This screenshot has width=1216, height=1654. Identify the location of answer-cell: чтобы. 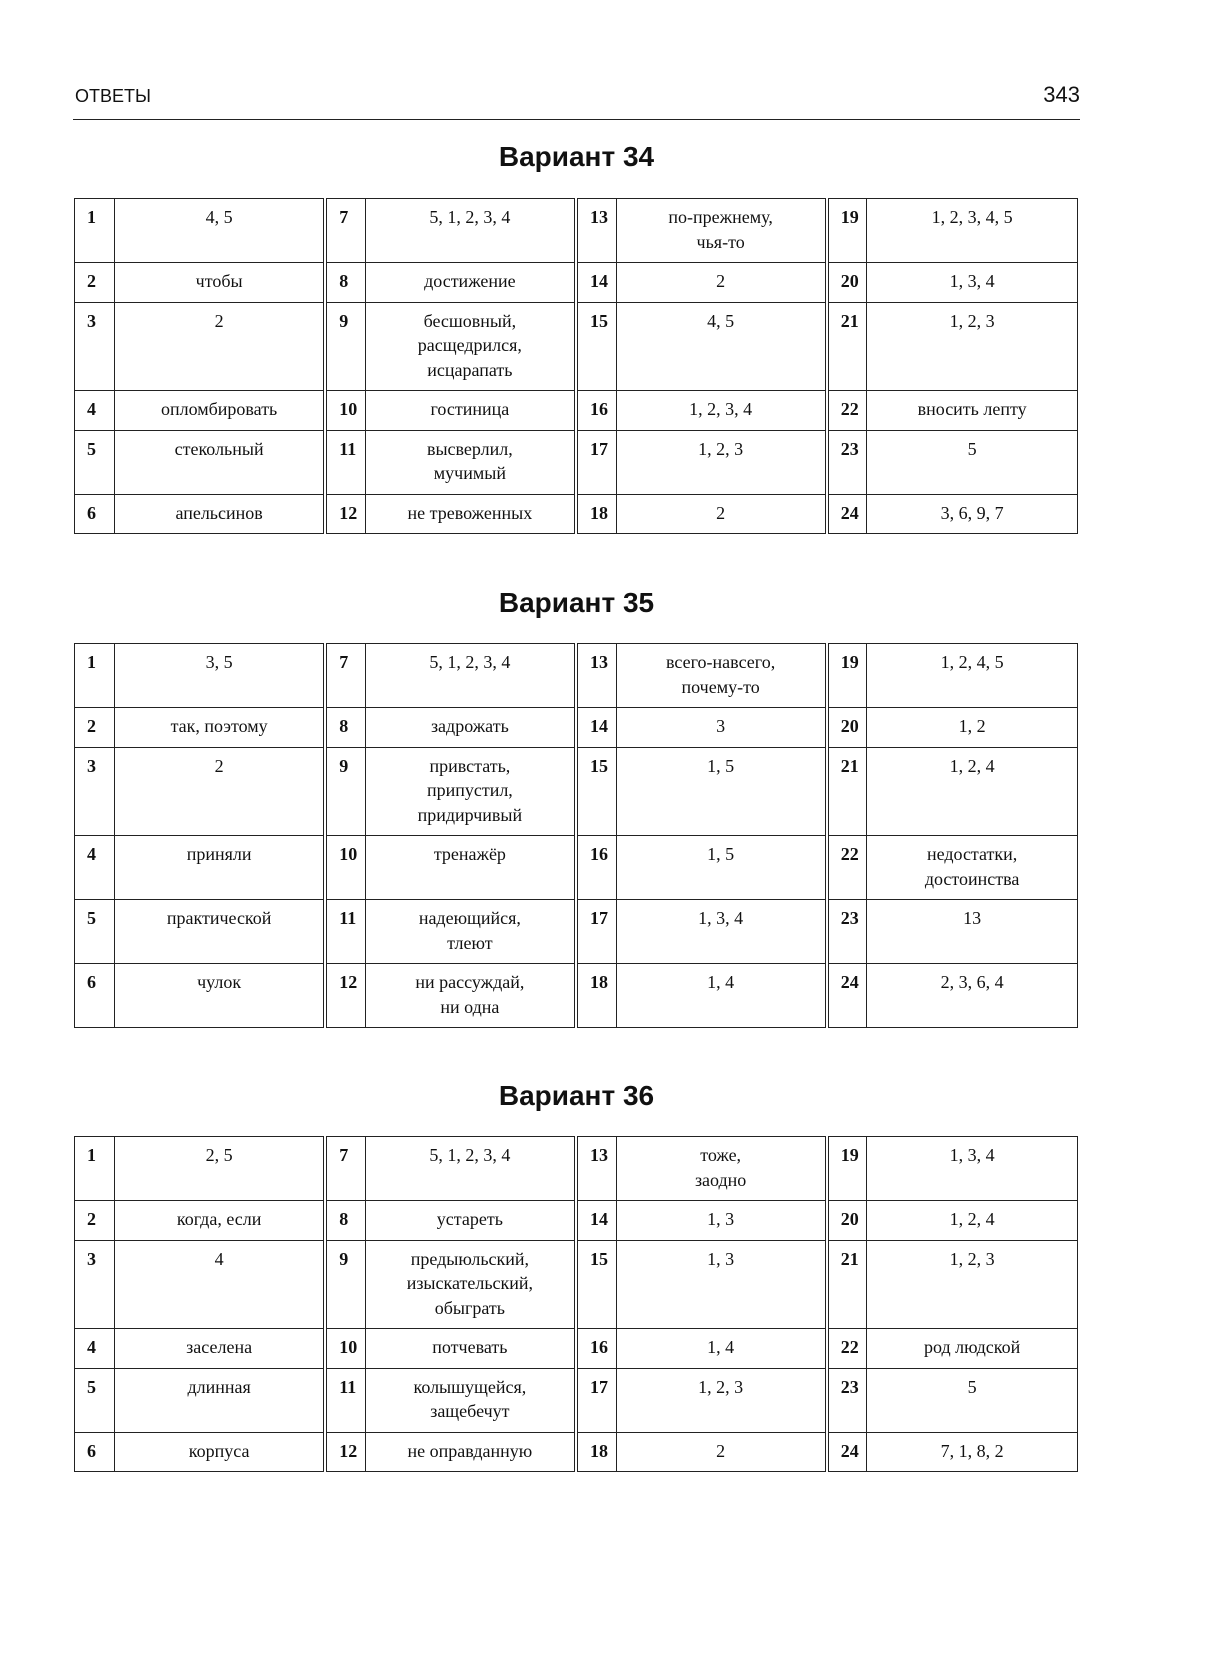
(220, 282).